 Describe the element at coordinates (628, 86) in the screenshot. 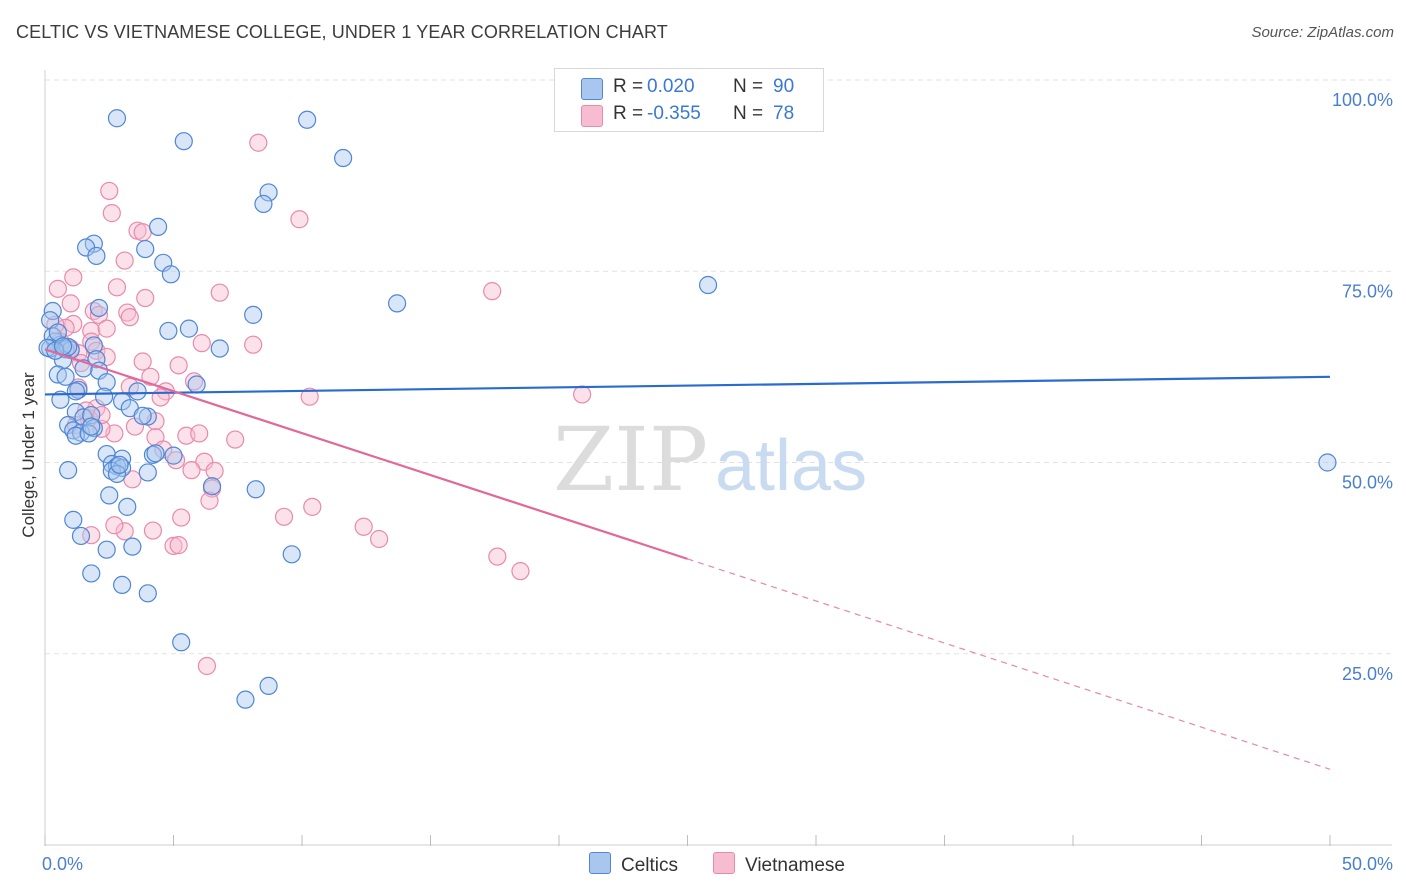

I see `celtic-r-label: R =` at that location.